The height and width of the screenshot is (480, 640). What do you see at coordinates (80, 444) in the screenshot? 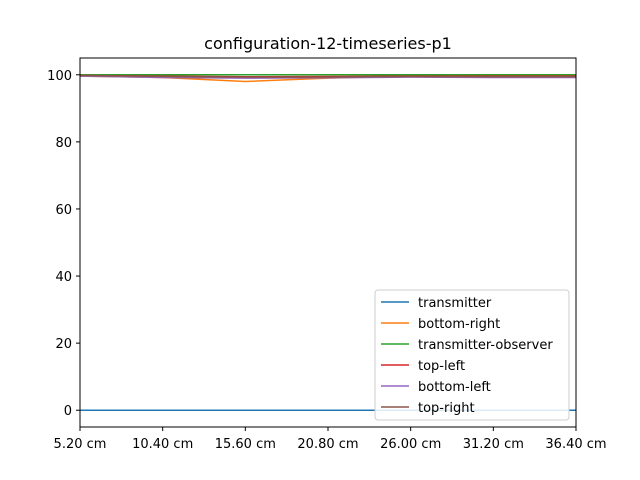
I see `x-tick-label: 5.20 cm` at bounding box center [80, 444].